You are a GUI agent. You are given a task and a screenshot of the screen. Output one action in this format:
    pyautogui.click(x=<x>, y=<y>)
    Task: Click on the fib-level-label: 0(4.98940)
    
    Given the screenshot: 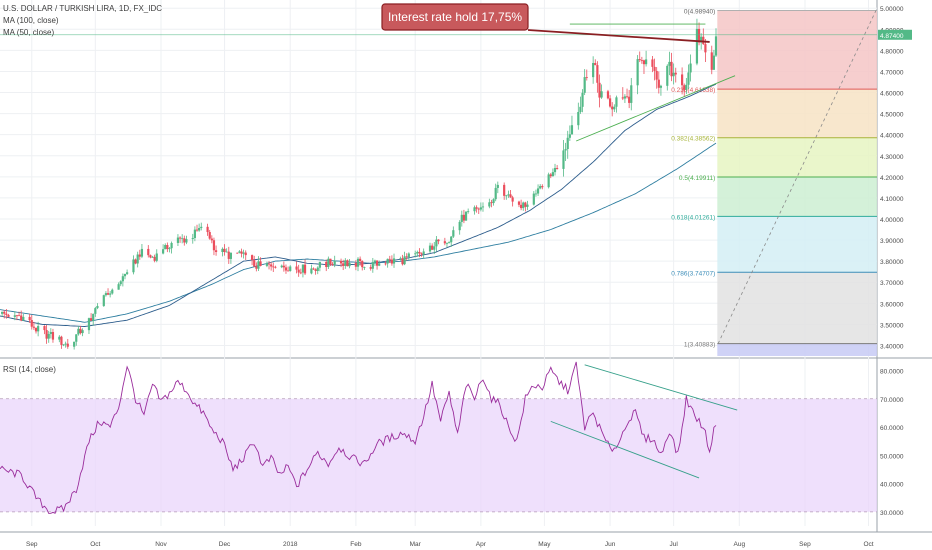 What is the action you would take?
    pyautogui.click(x=699, y=11)
    